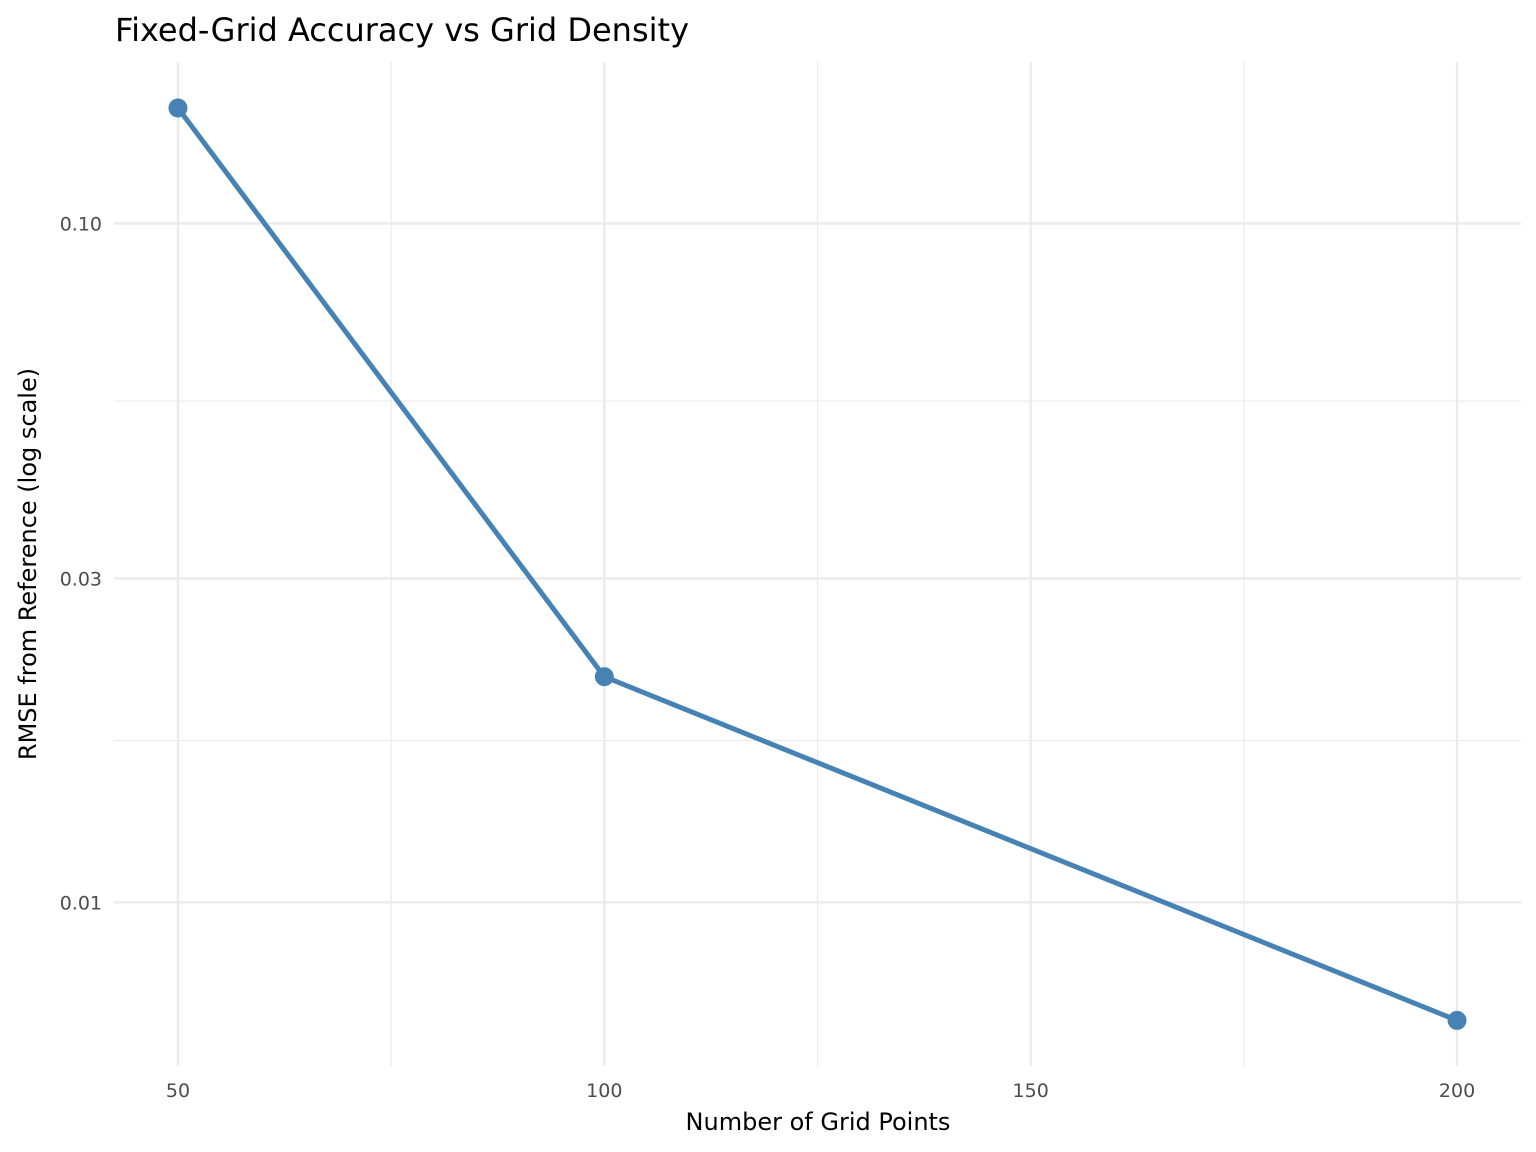 The width and height of the screenshot is (1536, 1152). What do you see at coordinates (402, 30) in the screenshot?
I see `chart-title: Fixed-Grid Accuracy vs Grid Density` at bounding box center [402, 30].